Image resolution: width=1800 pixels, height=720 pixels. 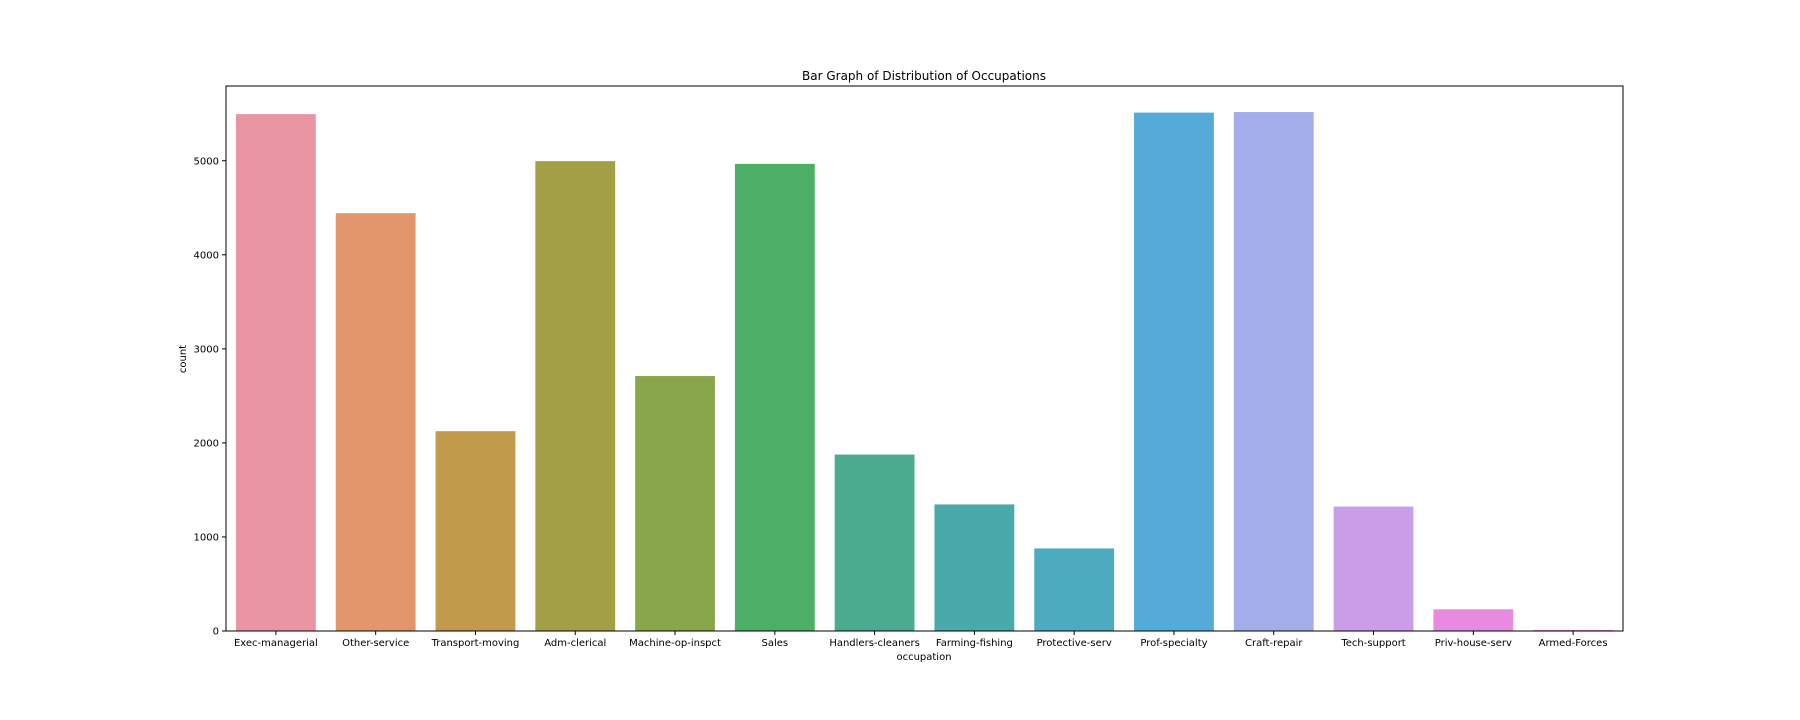 What do you see at coordinates (1173, 643) in the screenshot?
I see `x-tick-label: Prof-specialty` at bounding box center [1173, 643].